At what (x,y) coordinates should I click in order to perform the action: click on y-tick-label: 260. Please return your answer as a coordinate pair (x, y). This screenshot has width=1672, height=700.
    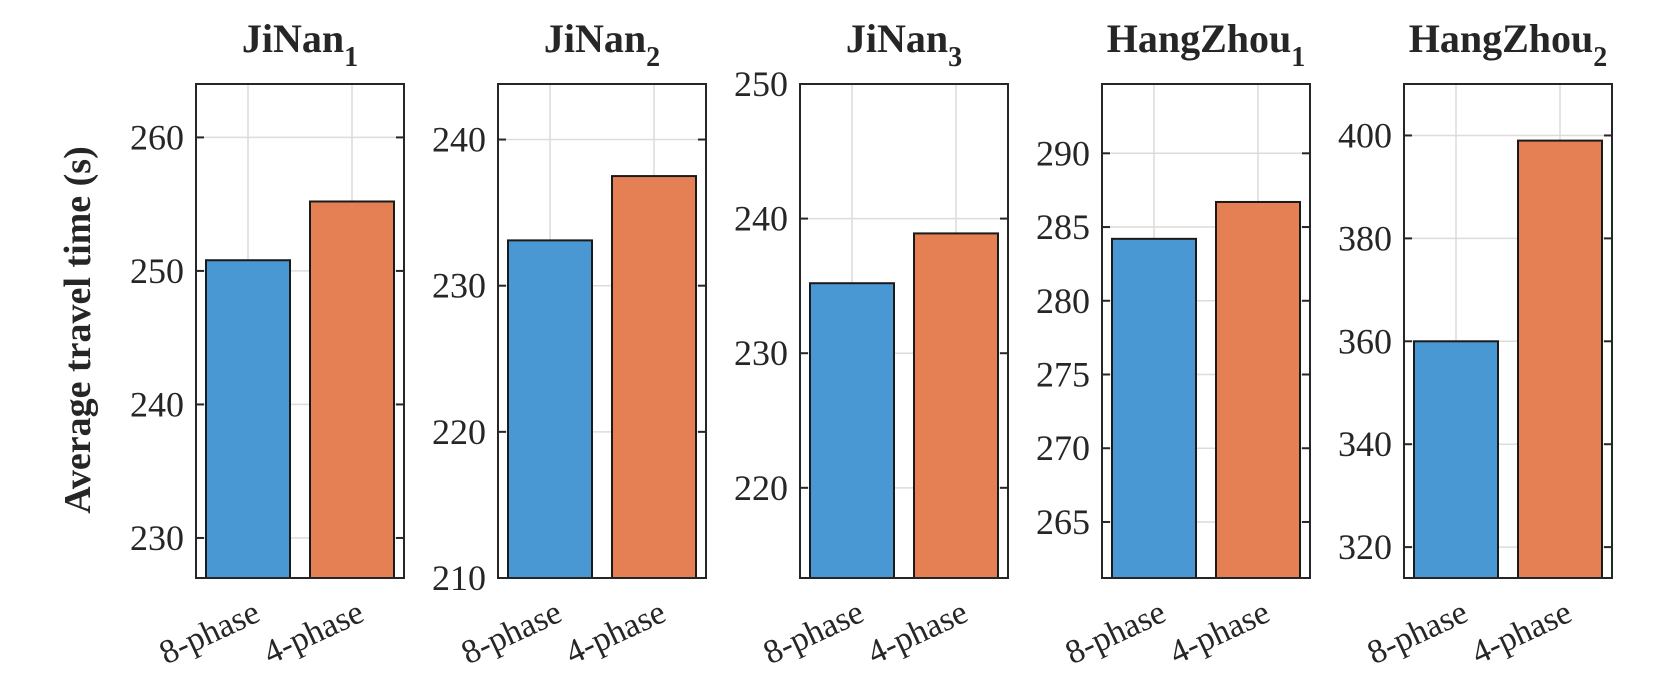
    Looking at the image, I should click on (157, 137).